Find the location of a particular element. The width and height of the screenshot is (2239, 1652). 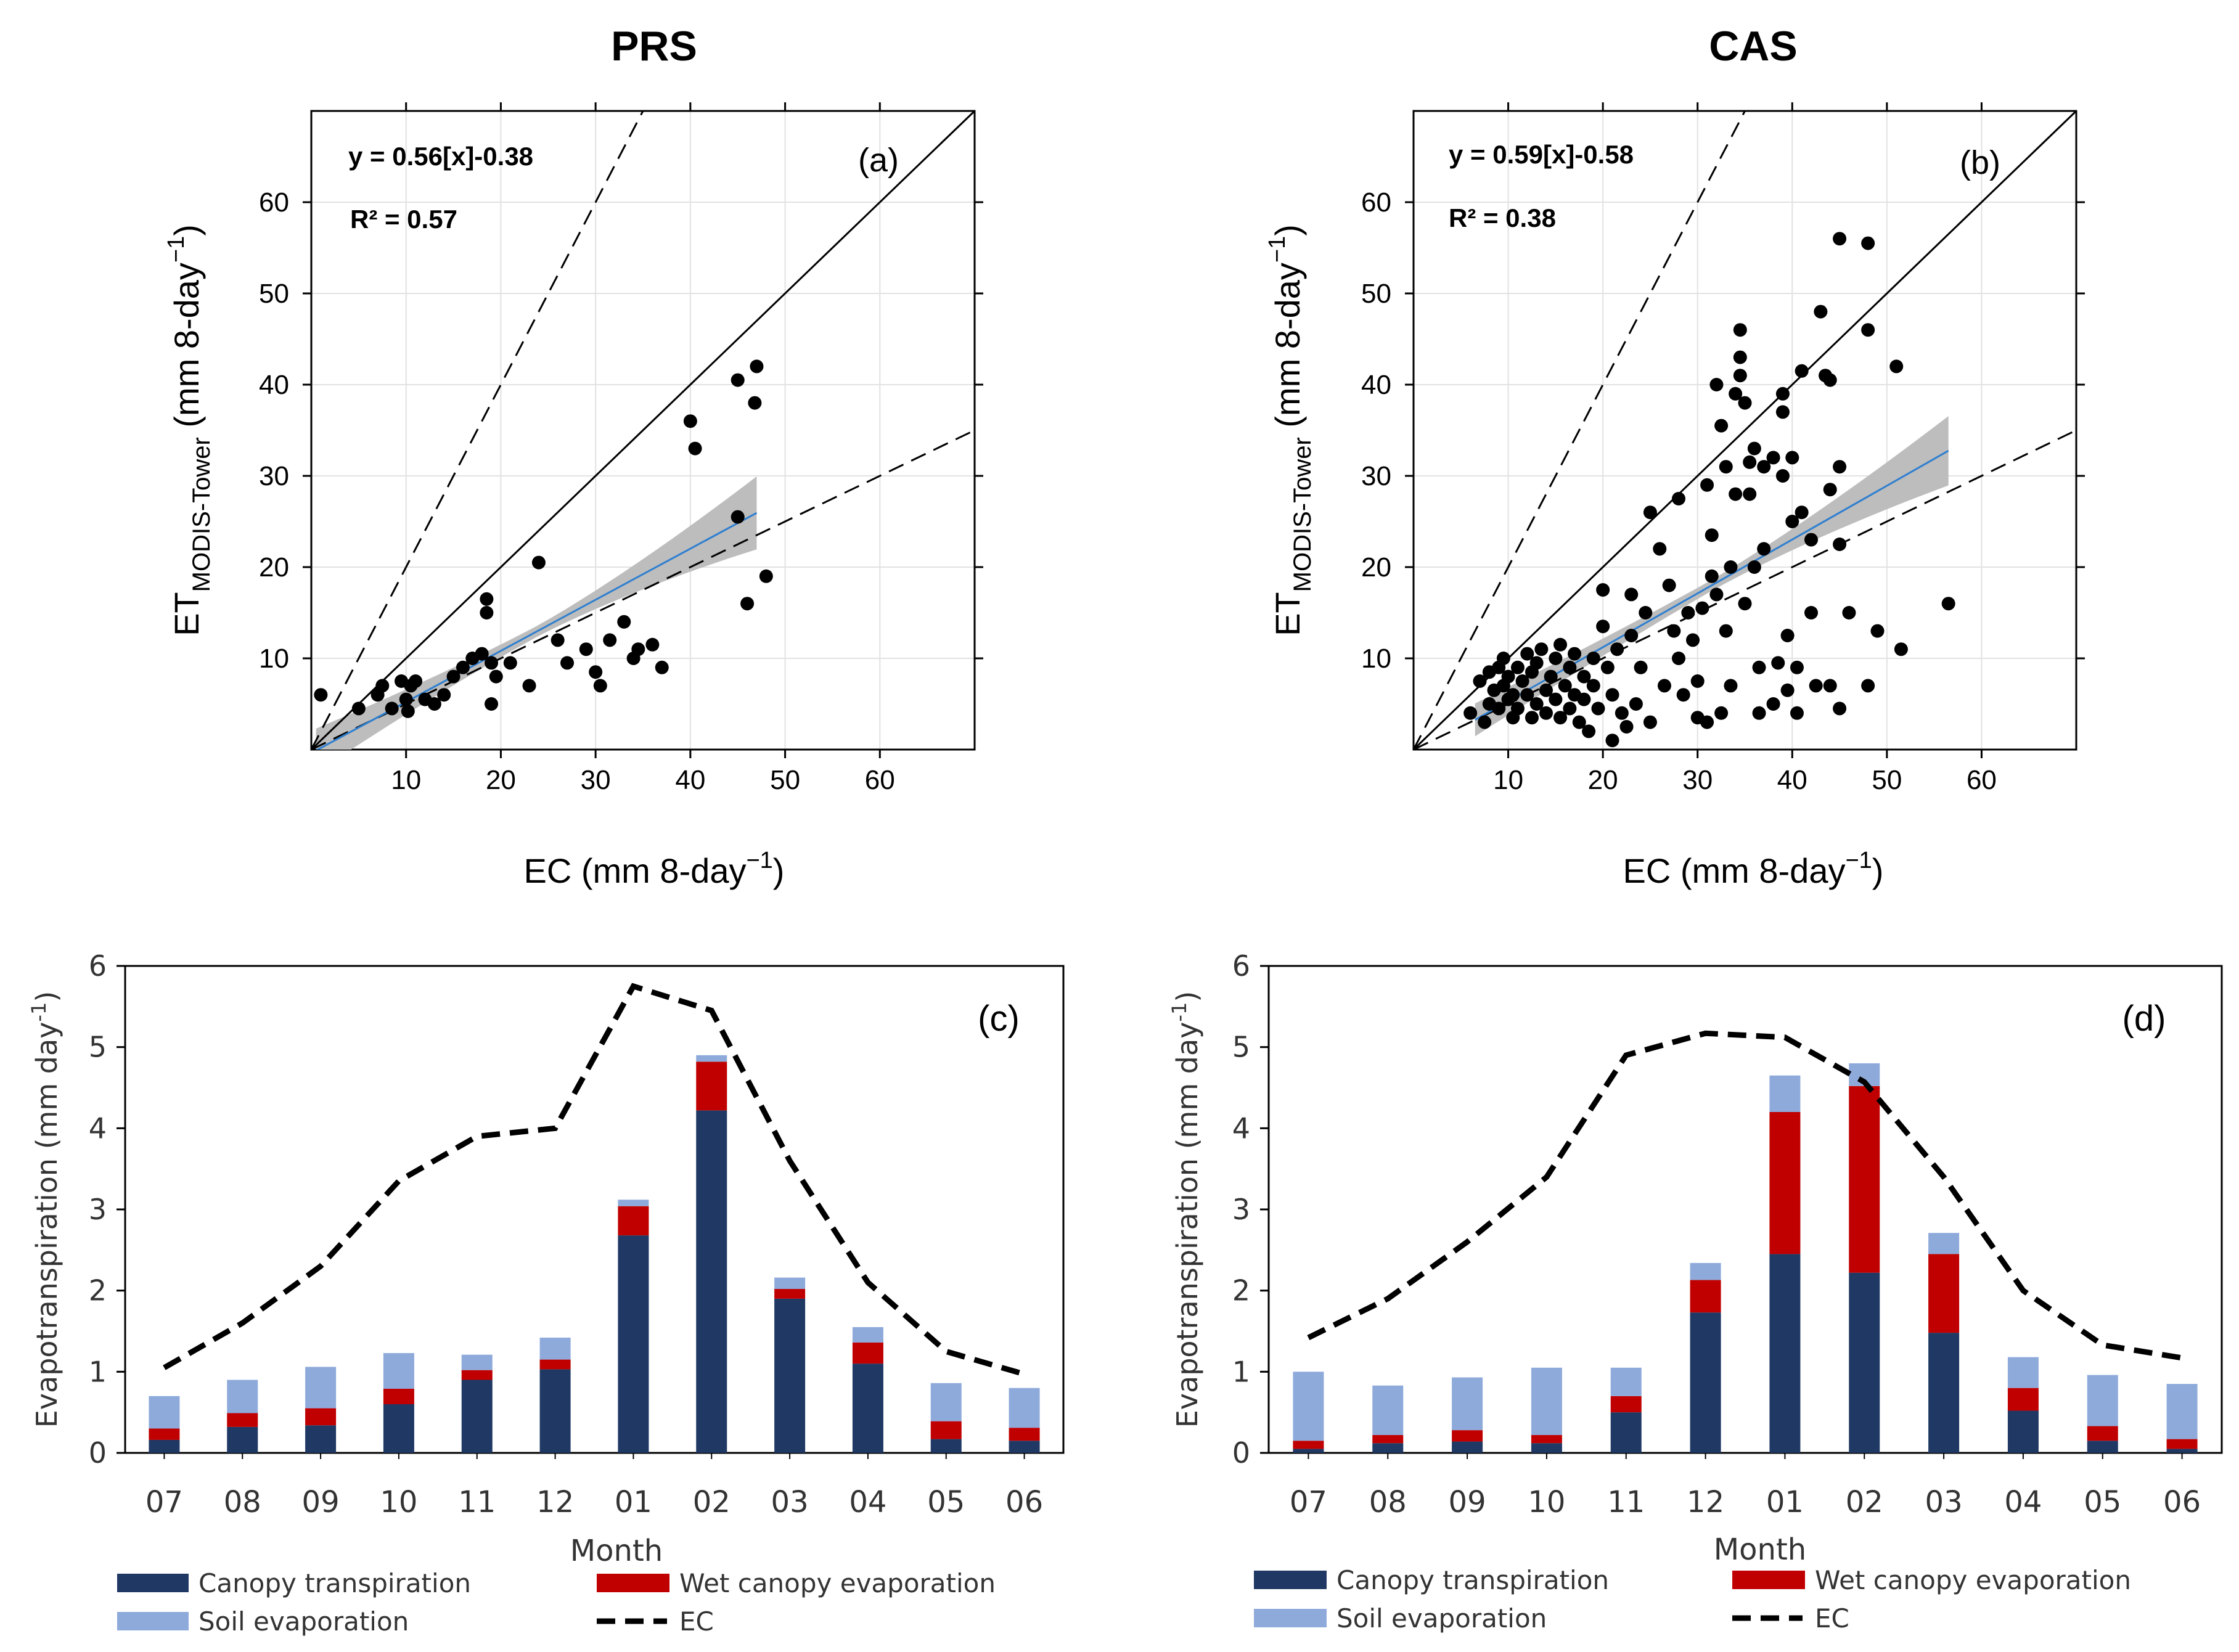

legend-wet-canopy-evaporation: Wet canopy evaporation is located at coordinates (837, 1583).